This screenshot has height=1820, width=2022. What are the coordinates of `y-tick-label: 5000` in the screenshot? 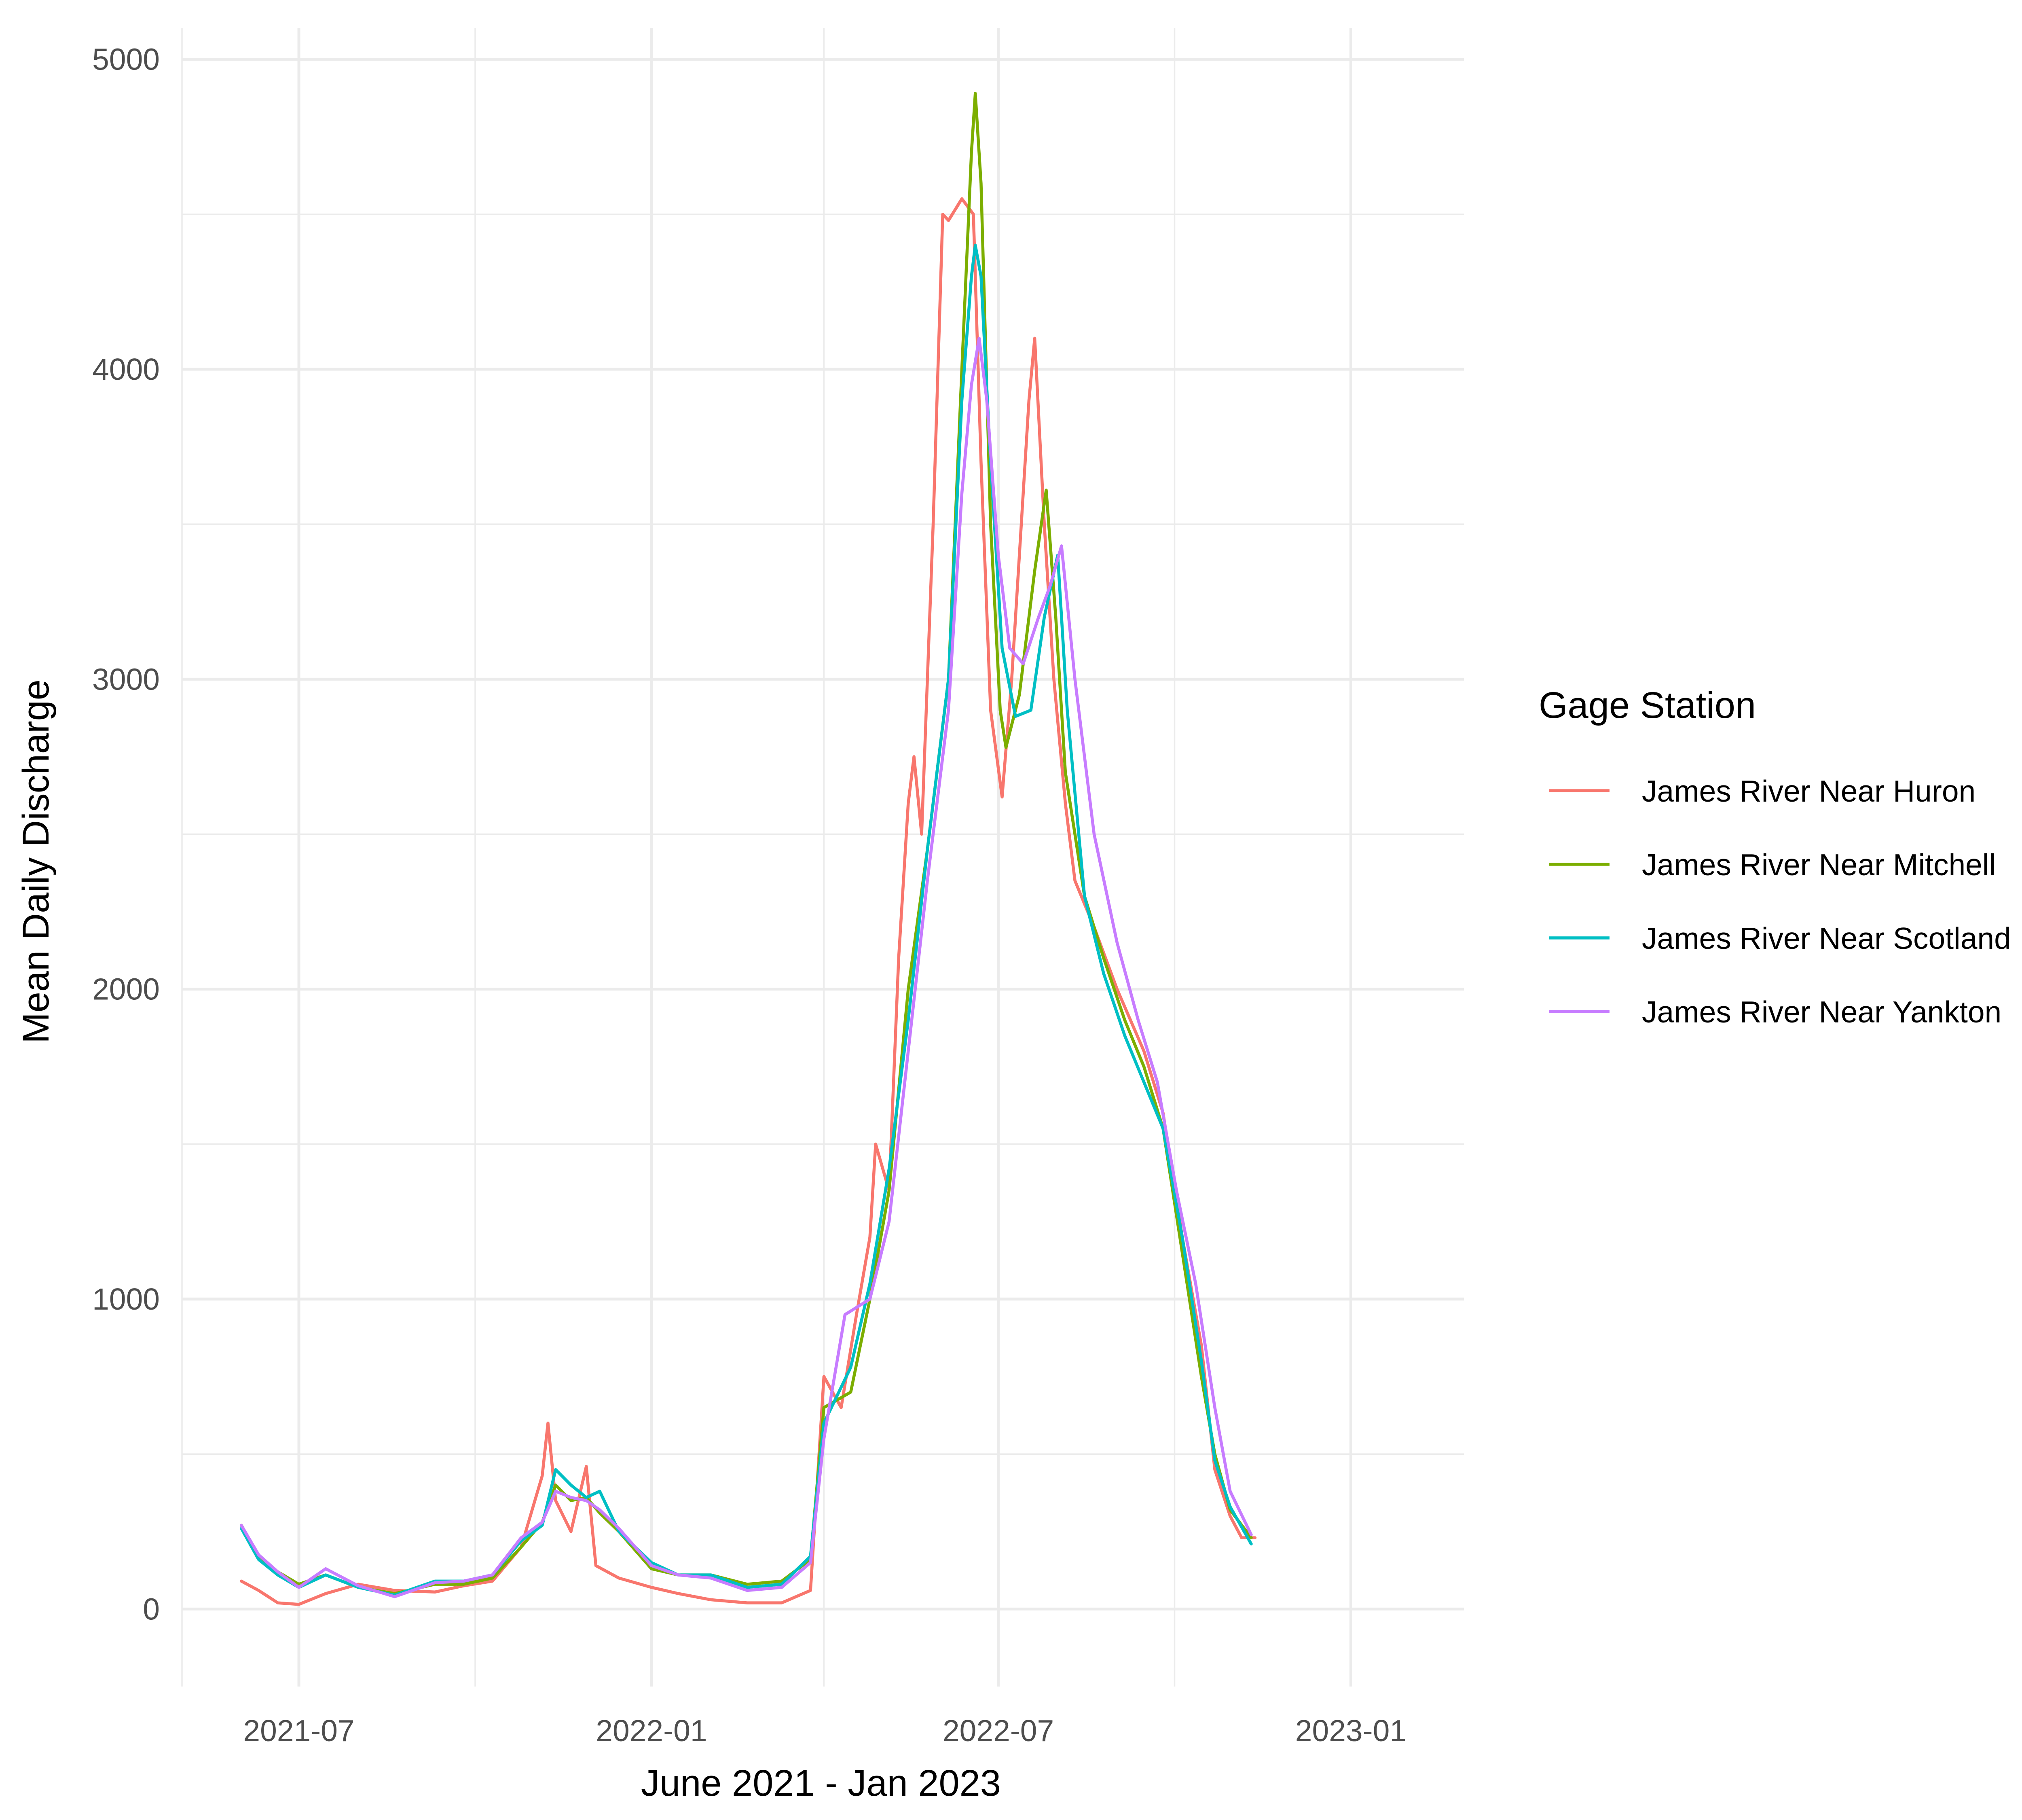 It's located at (126, 59).